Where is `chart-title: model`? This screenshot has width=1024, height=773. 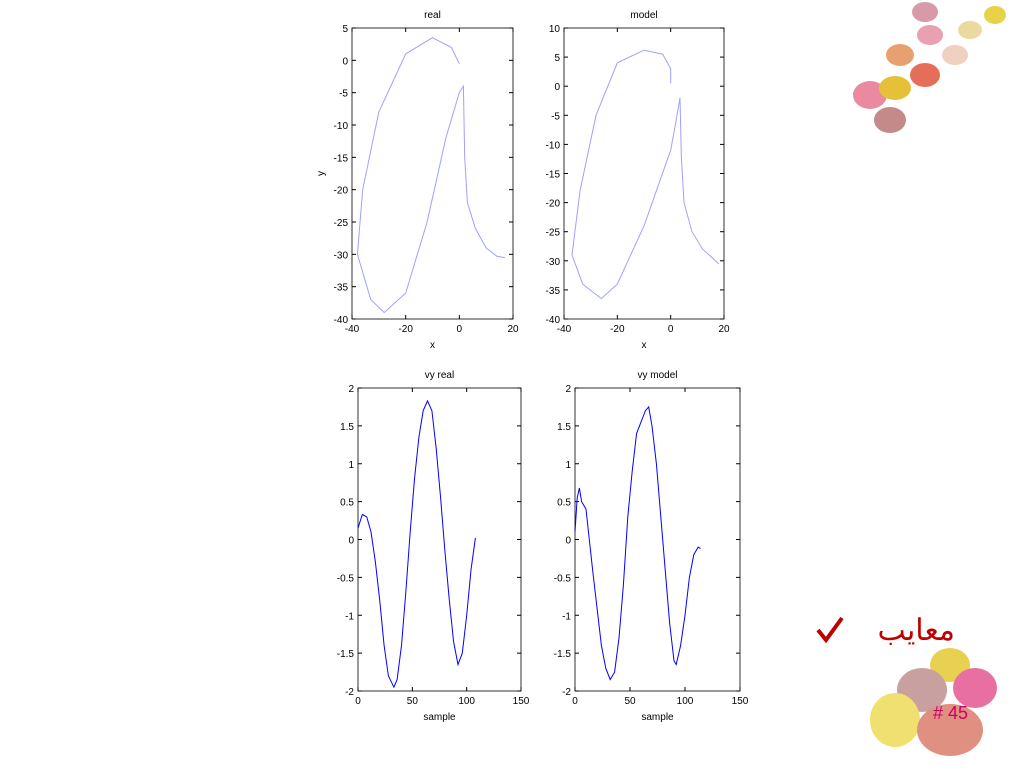
chart-title: model is located at coordinates (643, 15).